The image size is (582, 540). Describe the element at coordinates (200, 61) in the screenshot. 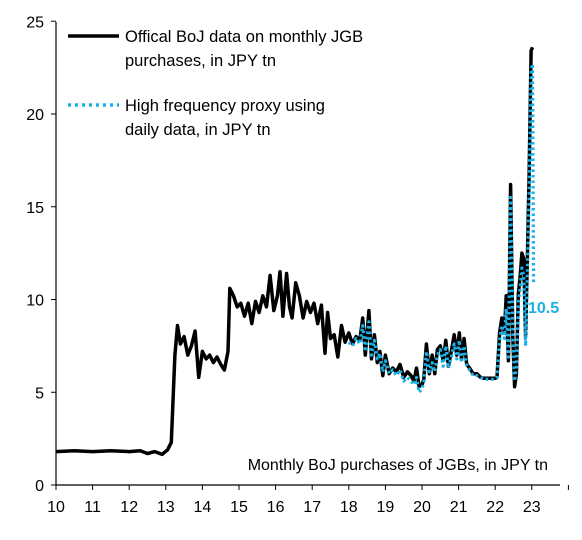

I see `legend-label-official-line2: purchases, in JPY tn` at that location.